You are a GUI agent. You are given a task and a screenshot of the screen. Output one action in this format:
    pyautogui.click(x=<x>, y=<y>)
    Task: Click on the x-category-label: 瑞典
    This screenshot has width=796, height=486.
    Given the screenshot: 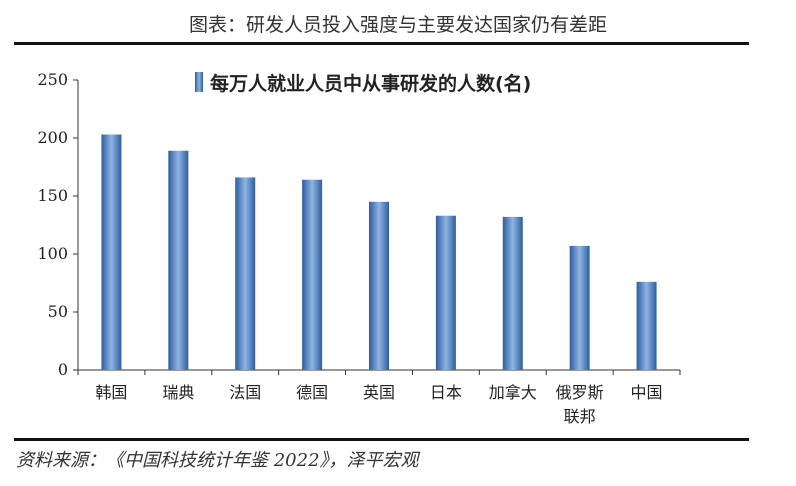 What is the action you would take?
    pyautogui.click(x=178, y=392)
    